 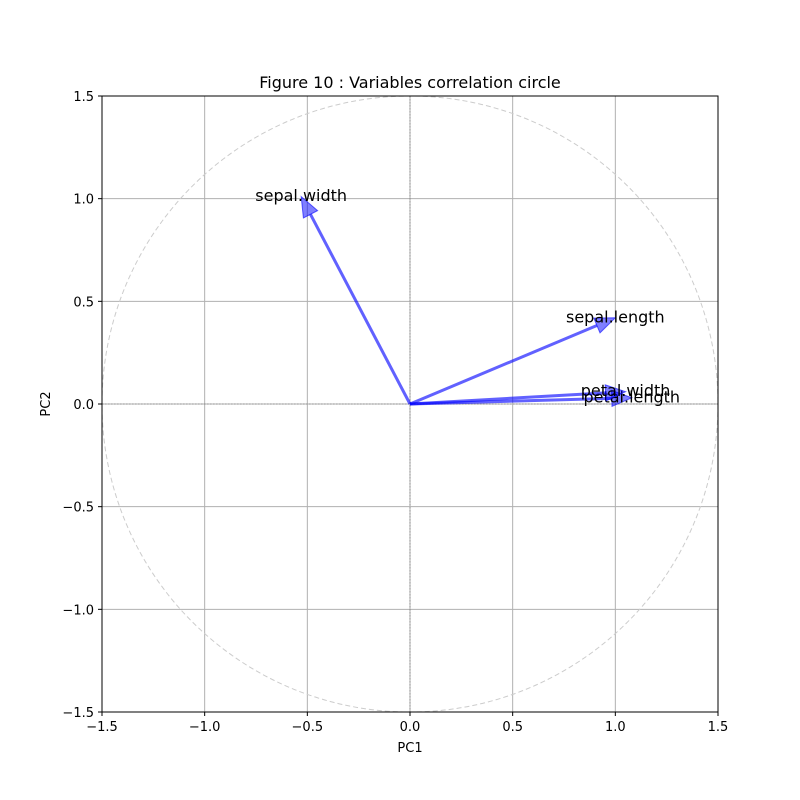 What do you see at coordinates (83, 97) in the screenshot?
I see `y-tick-label-6: 1.5` at bounding box center [83, 97].